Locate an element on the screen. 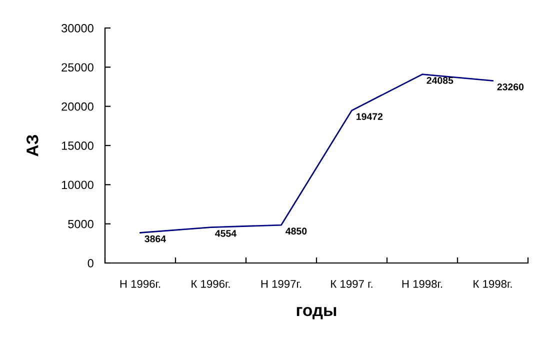  x-tick-label: К 1998г. is located at coordinates (493, 284).